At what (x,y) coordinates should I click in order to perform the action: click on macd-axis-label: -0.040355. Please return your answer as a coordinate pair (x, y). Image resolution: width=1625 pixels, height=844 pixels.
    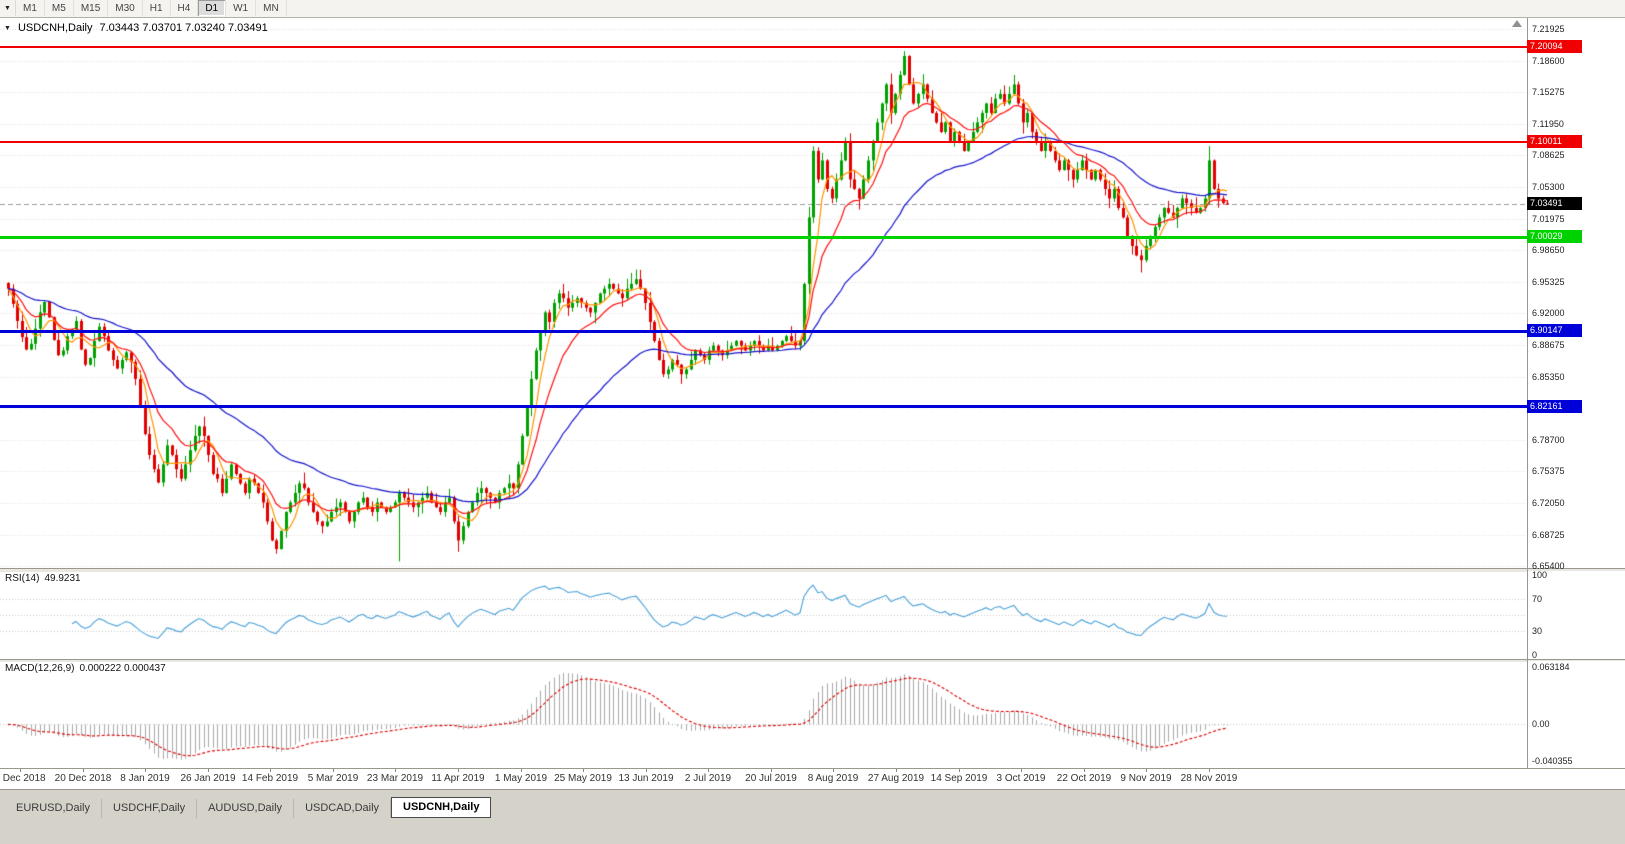
    Looking at the image, I should click on (1552, 761).